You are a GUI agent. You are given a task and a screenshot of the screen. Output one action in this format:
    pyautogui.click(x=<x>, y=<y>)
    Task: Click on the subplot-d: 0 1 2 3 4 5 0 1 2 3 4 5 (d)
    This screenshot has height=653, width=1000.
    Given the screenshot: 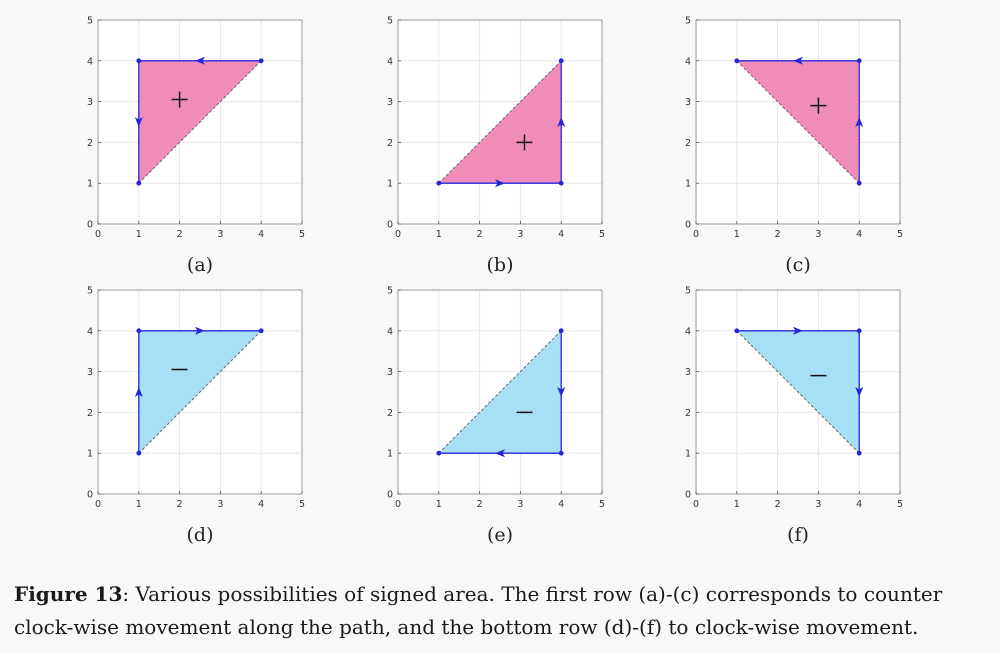 What is the action you would take?
    pyautogui.click(x=230, y=417)
    